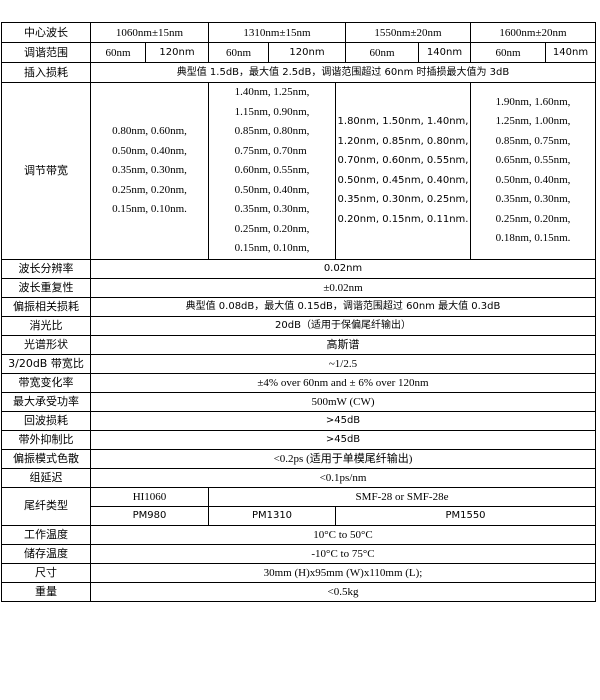 The height and width of the screenshot is (700, 600). I want to click on row-label: 光谱形状, so click(46, 344).